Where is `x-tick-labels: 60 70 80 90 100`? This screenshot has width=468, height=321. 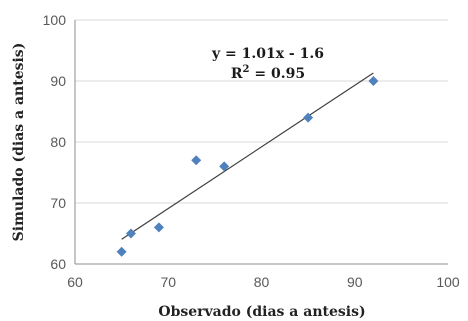
x-tick-labels: 60 70 80 90 100 is located at coordinates (263, 282).